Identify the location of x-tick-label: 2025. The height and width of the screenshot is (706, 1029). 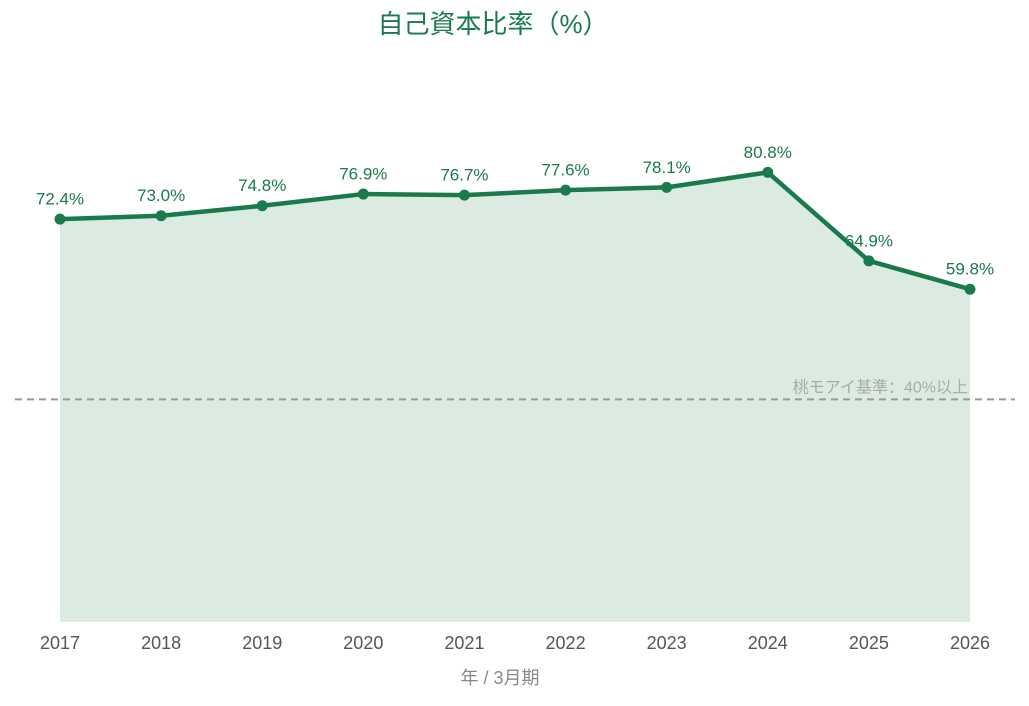
(869, 643).